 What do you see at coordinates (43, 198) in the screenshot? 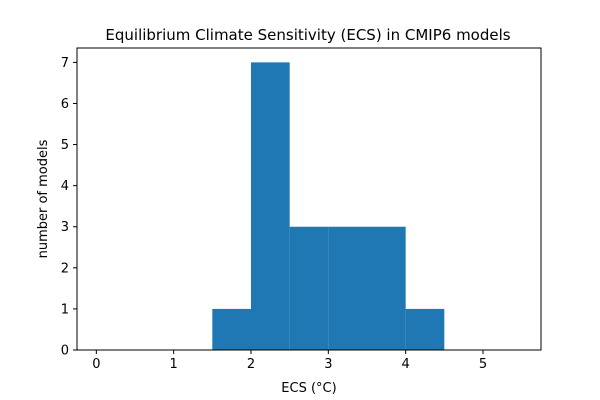
I see `y-axis-label: number of models` at bounding box center [43, 198].